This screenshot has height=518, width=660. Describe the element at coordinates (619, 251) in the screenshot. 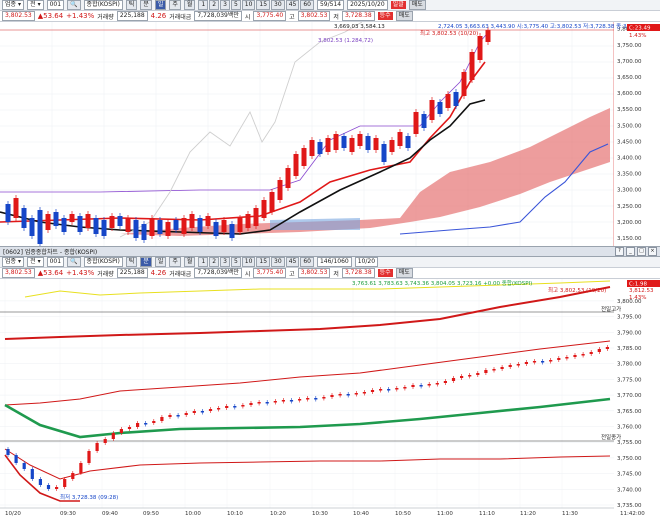

I see `help-icon: ?` at that location.